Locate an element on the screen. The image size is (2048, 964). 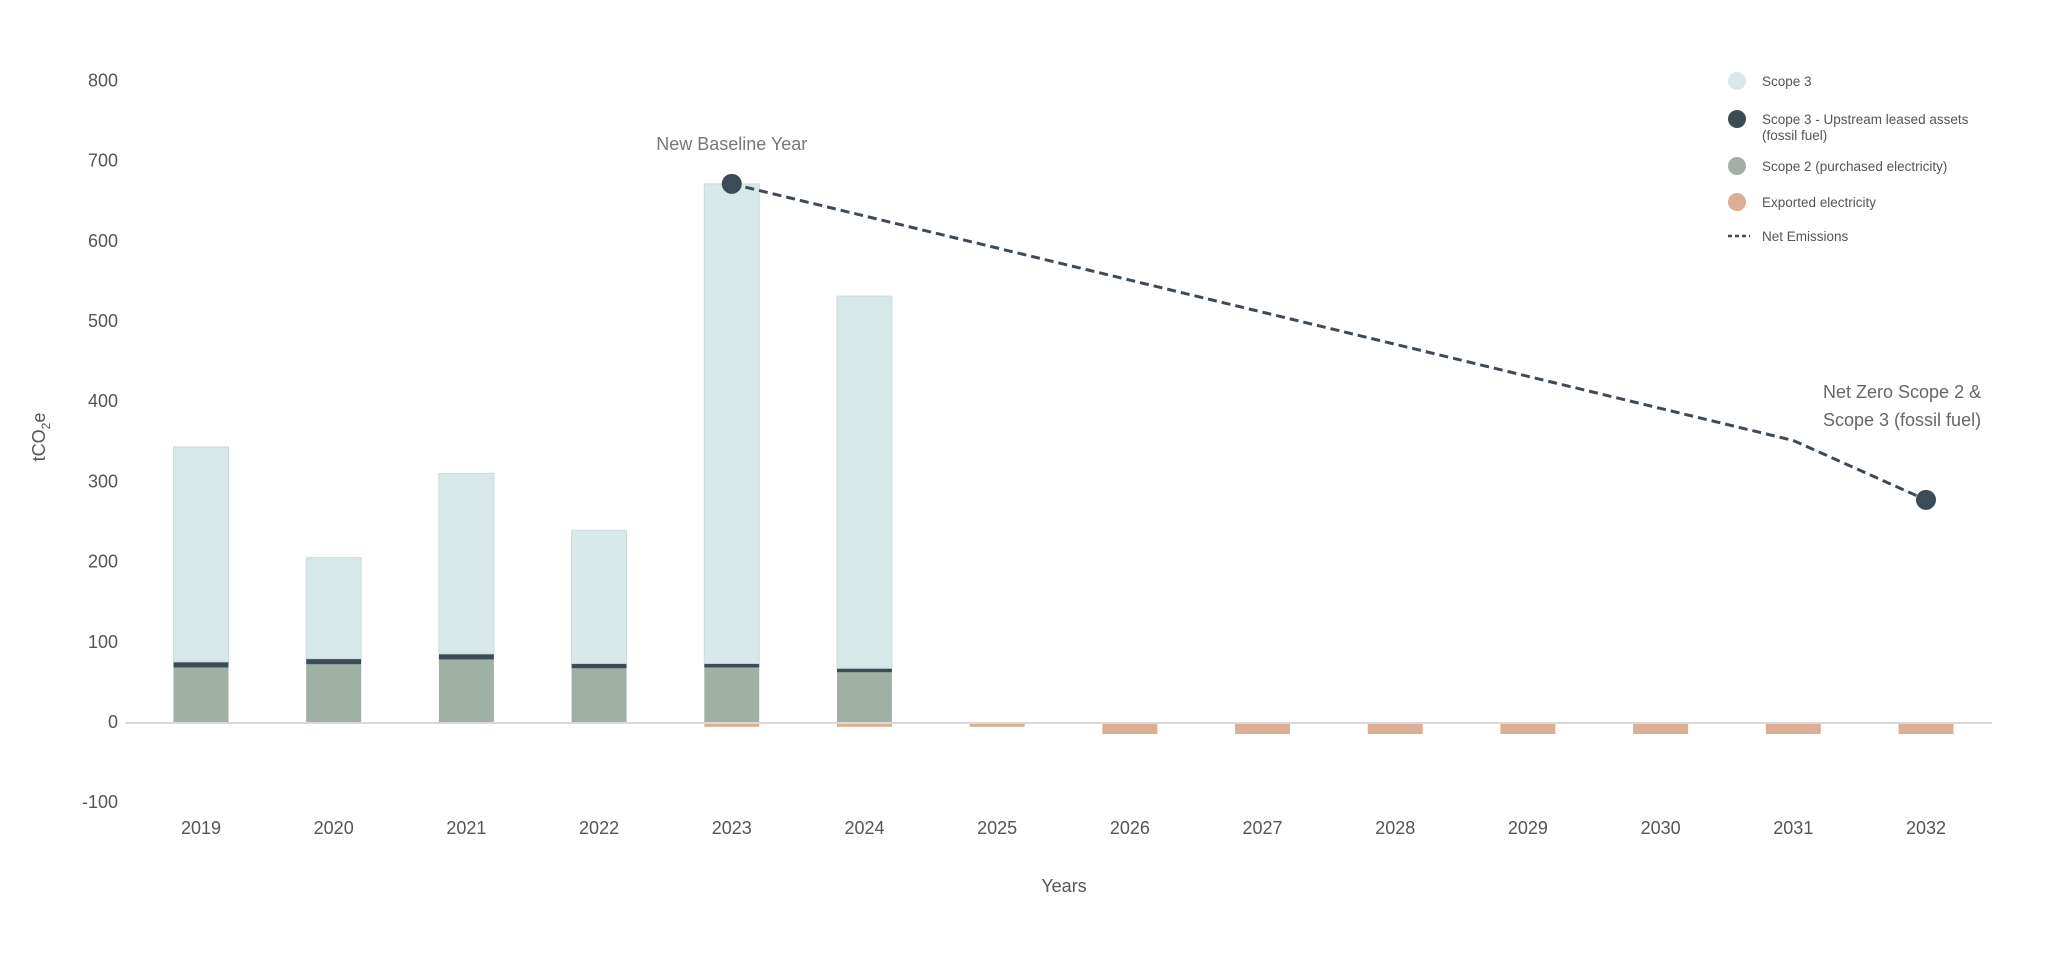
x-tick-label: 2021 is located at coordinates (466, 828).